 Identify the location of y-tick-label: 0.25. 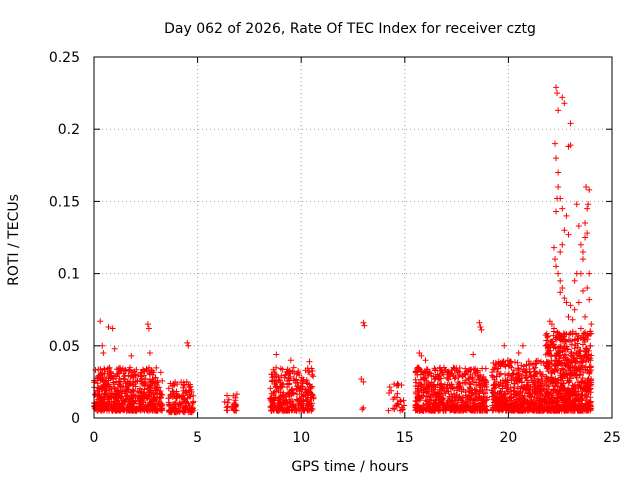
(64, 58).